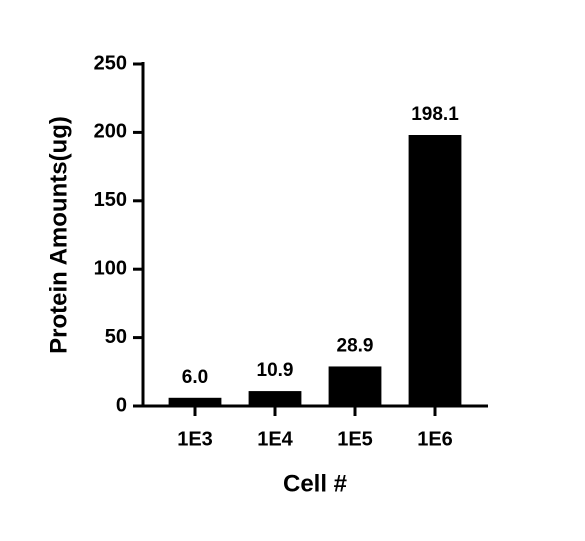  I want to click on y-tick-label: 100, so click(110, 268).